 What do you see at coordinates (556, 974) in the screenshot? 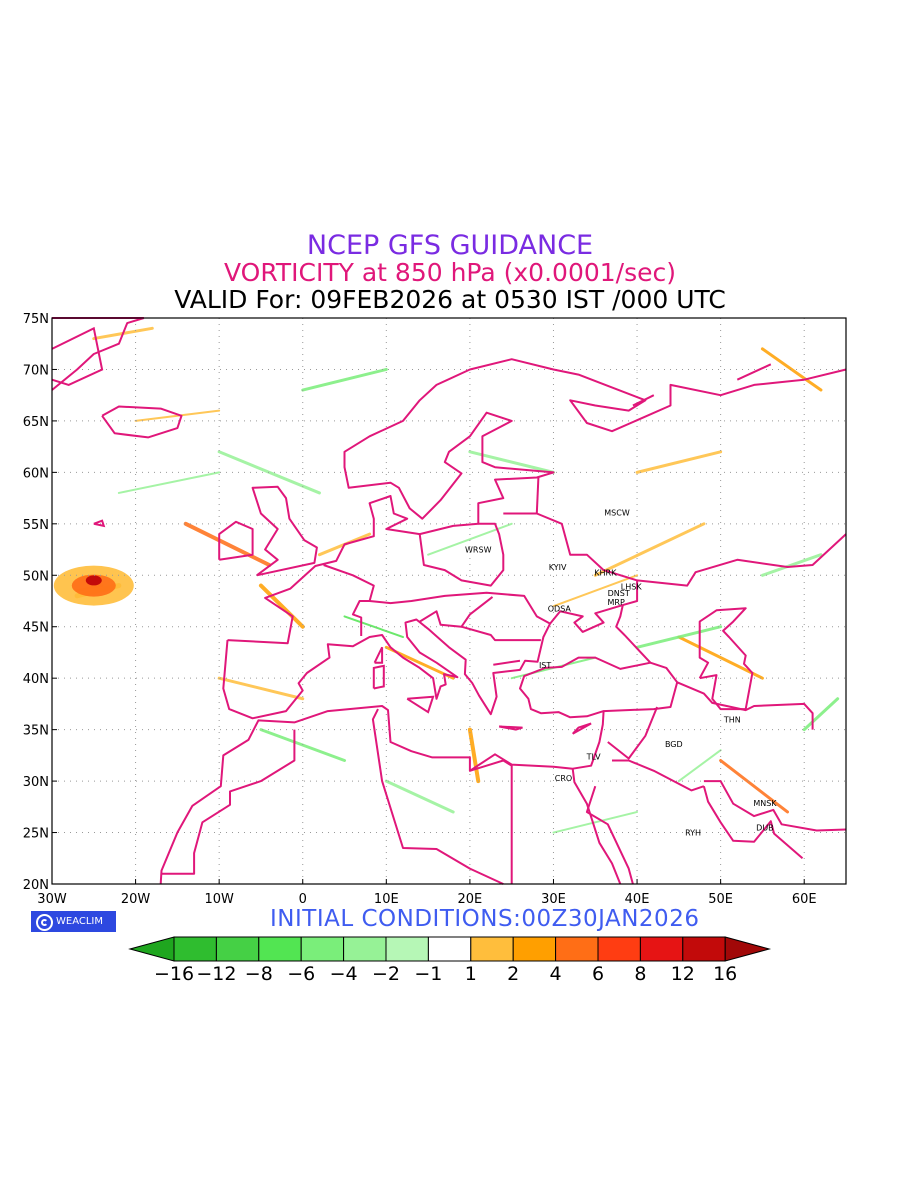
I see `legend-label: 4` at bounding box center [556, 974].